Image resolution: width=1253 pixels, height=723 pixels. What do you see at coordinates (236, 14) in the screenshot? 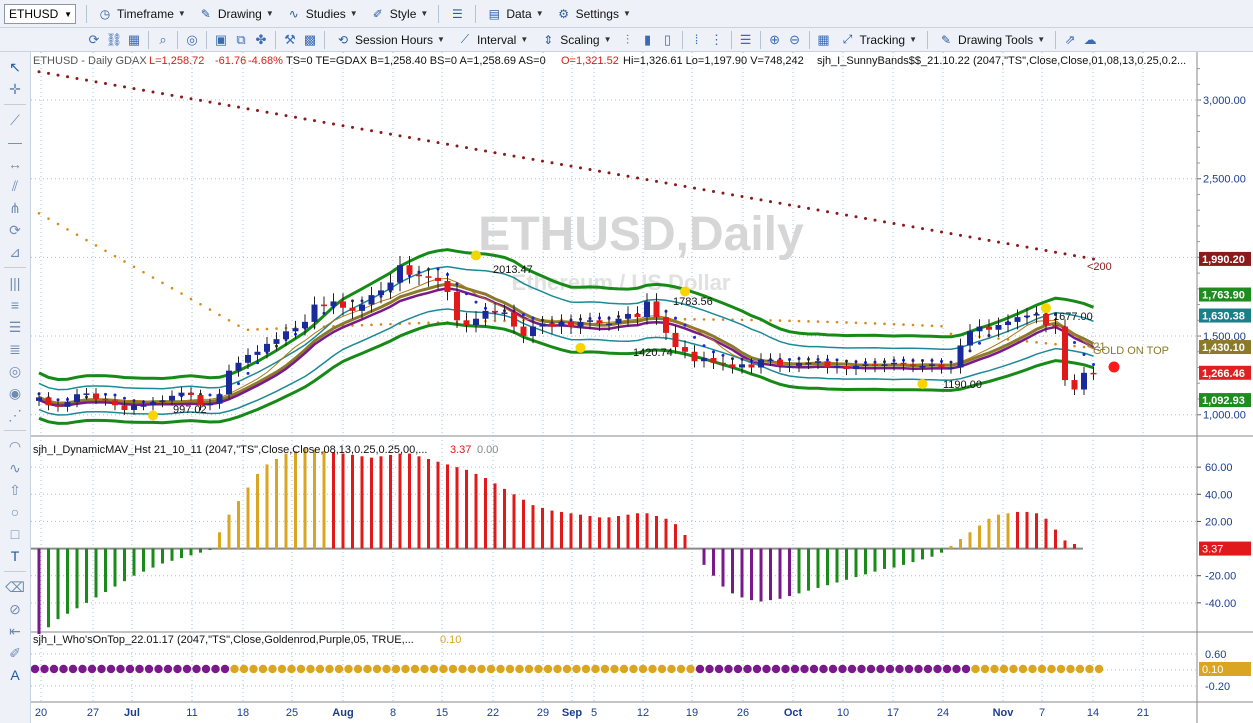
I see `drawing-menu: ✎ Drawing ▼` at bounding box center [236, 14].